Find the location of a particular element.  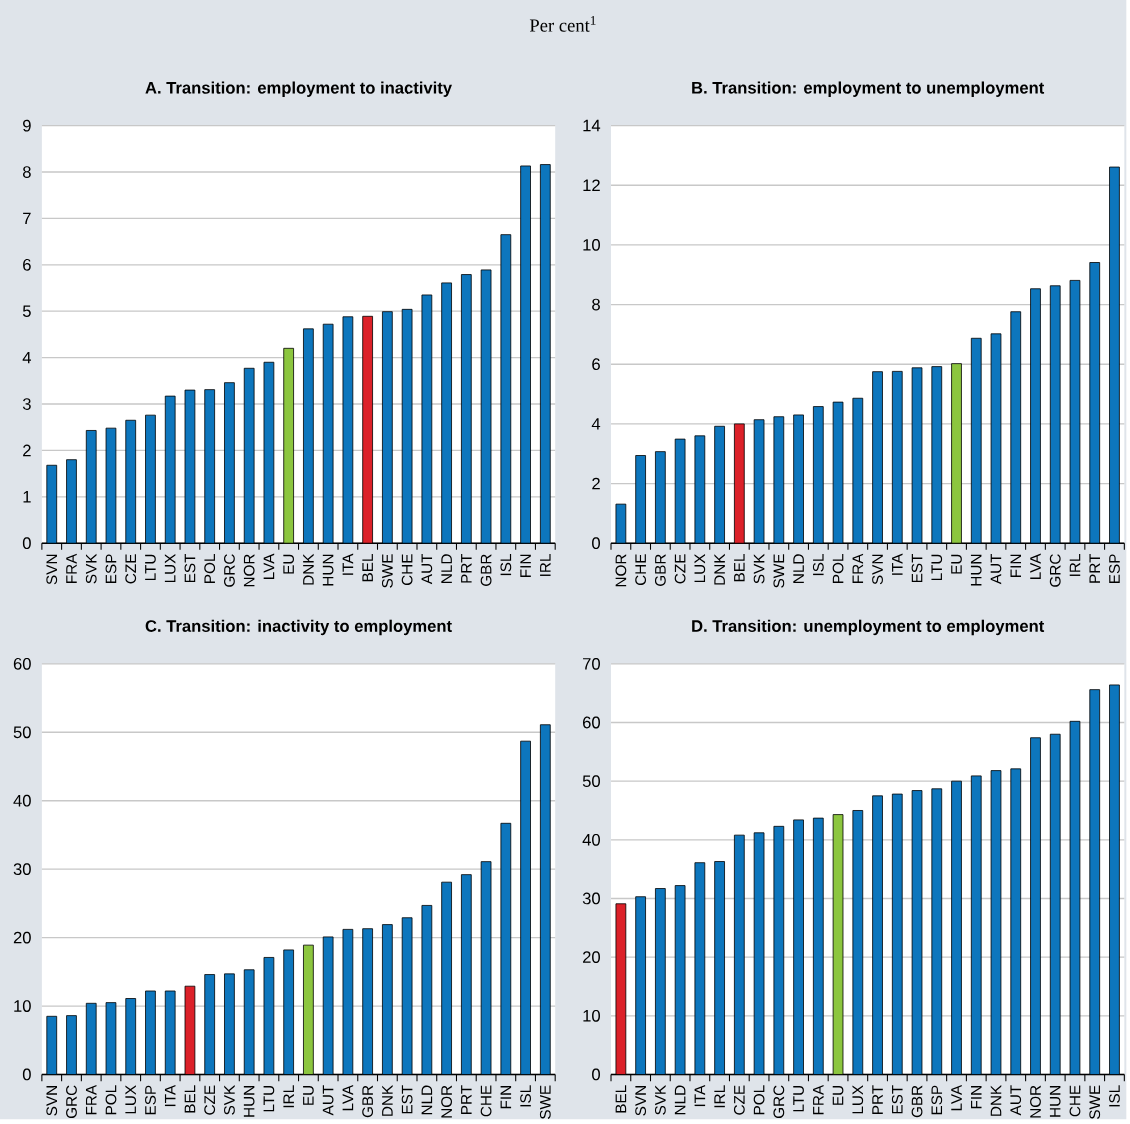

y-tick-label: 3 is located at coordinates (26, 404).